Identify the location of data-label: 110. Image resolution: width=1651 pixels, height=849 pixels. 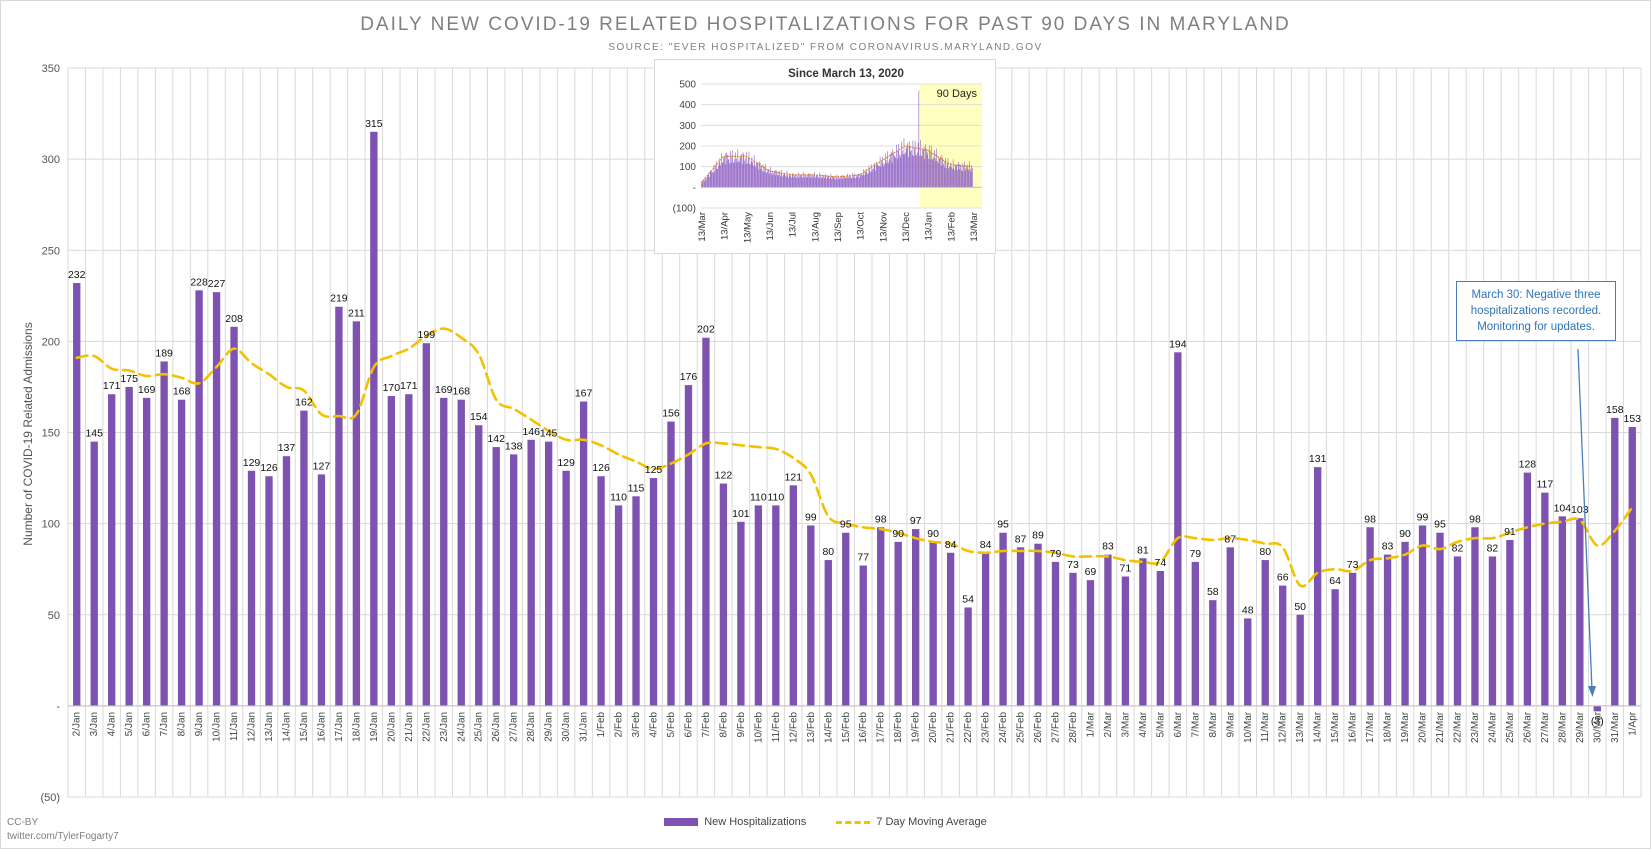
(775, 497).